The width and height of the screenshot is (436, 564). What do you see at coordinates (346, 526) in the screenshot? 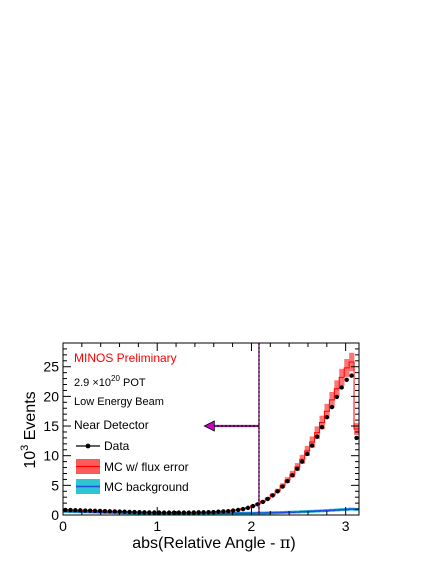
I see `x-tick-label: 3` at bounding box center [346, 526].